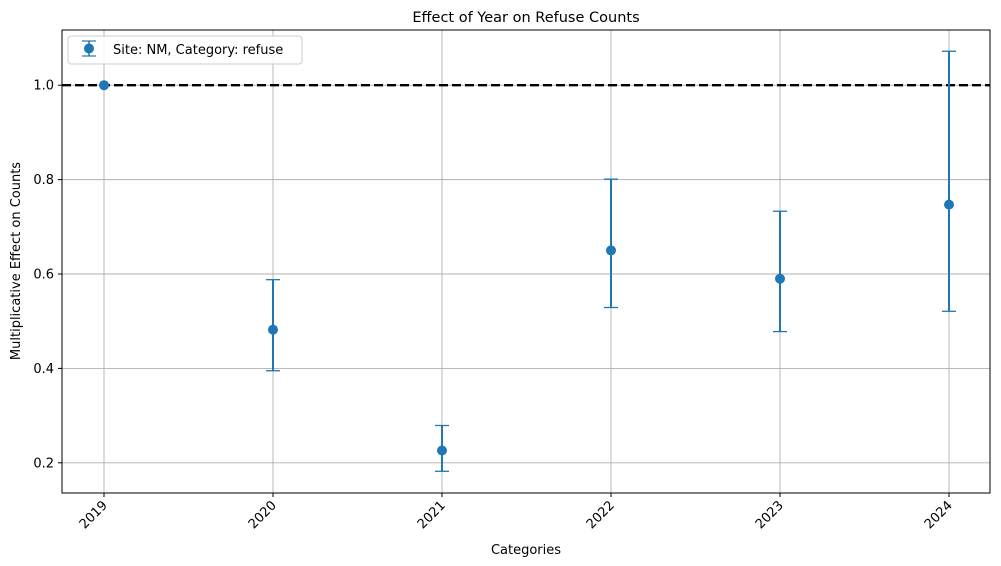 The image size is (1001, 566). Describe the element at coordinates (43, 463) in the screenshot. I see `y-tick-label: 0.2` at that location.